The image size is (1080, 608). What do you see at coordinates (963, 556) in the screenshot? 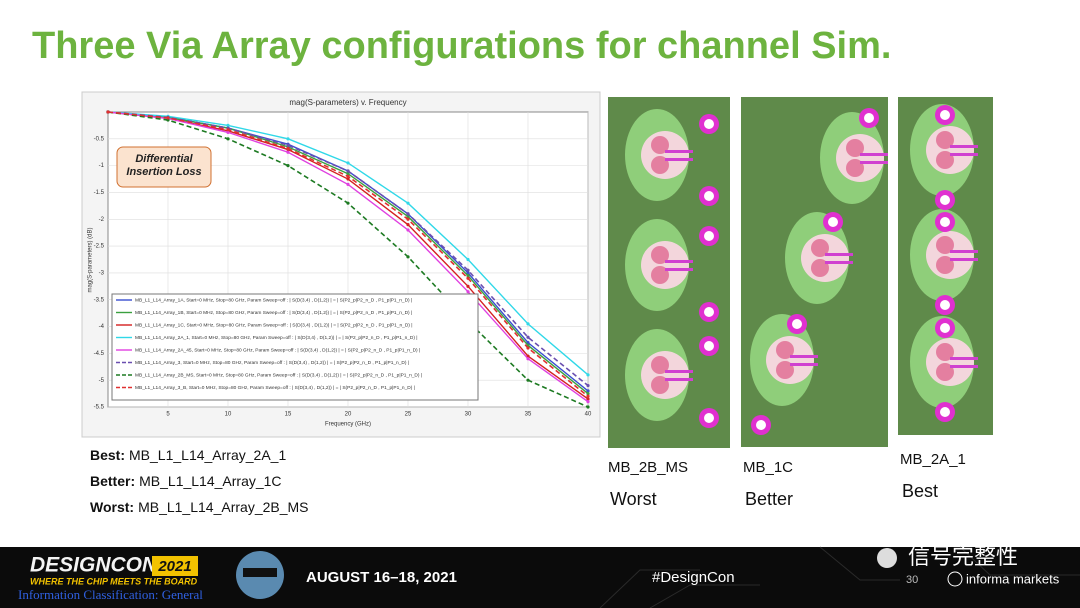
I see `watermark: 信号完整性` at bounding box center [963, 556].